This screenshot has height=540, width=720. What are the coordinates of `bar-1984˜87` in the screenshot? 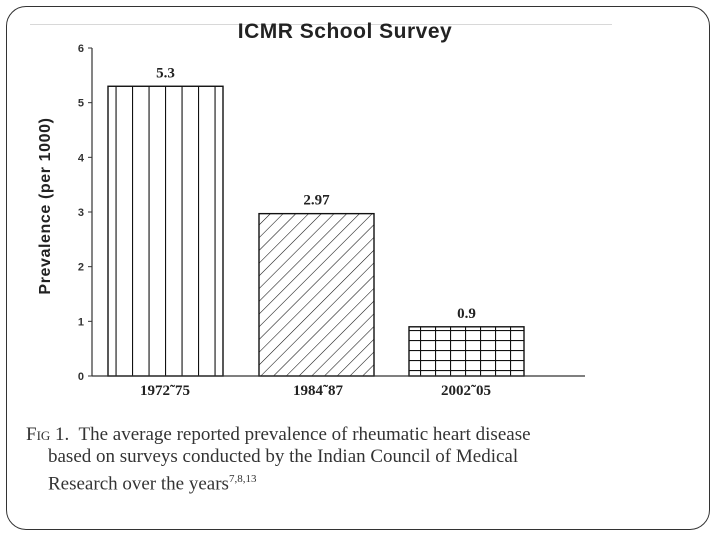 It's located at (316, 294).